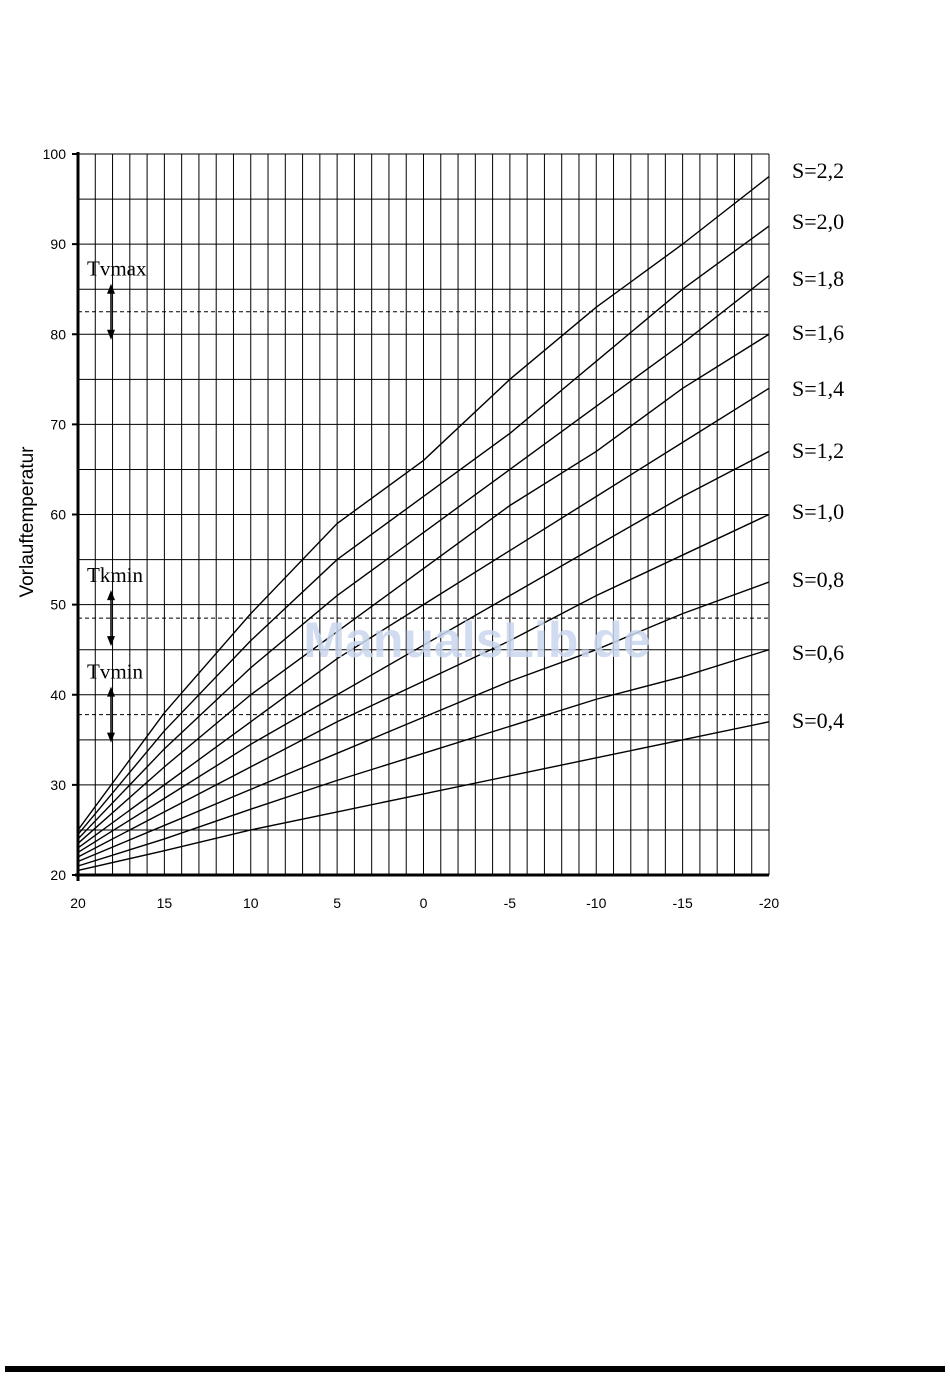  What do you see at coordinates (510, 903) in the screenshot?
I see `x-tick-label: -5` at bounding box center [510, 903].